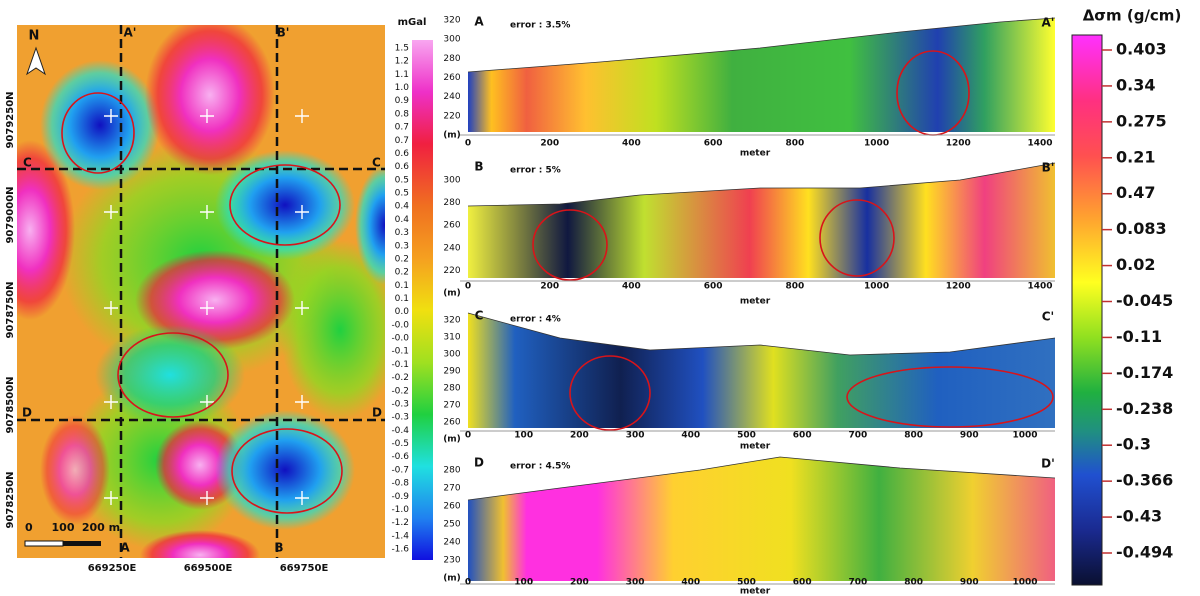  I want to click on profile-end: A, so click(125, 548).